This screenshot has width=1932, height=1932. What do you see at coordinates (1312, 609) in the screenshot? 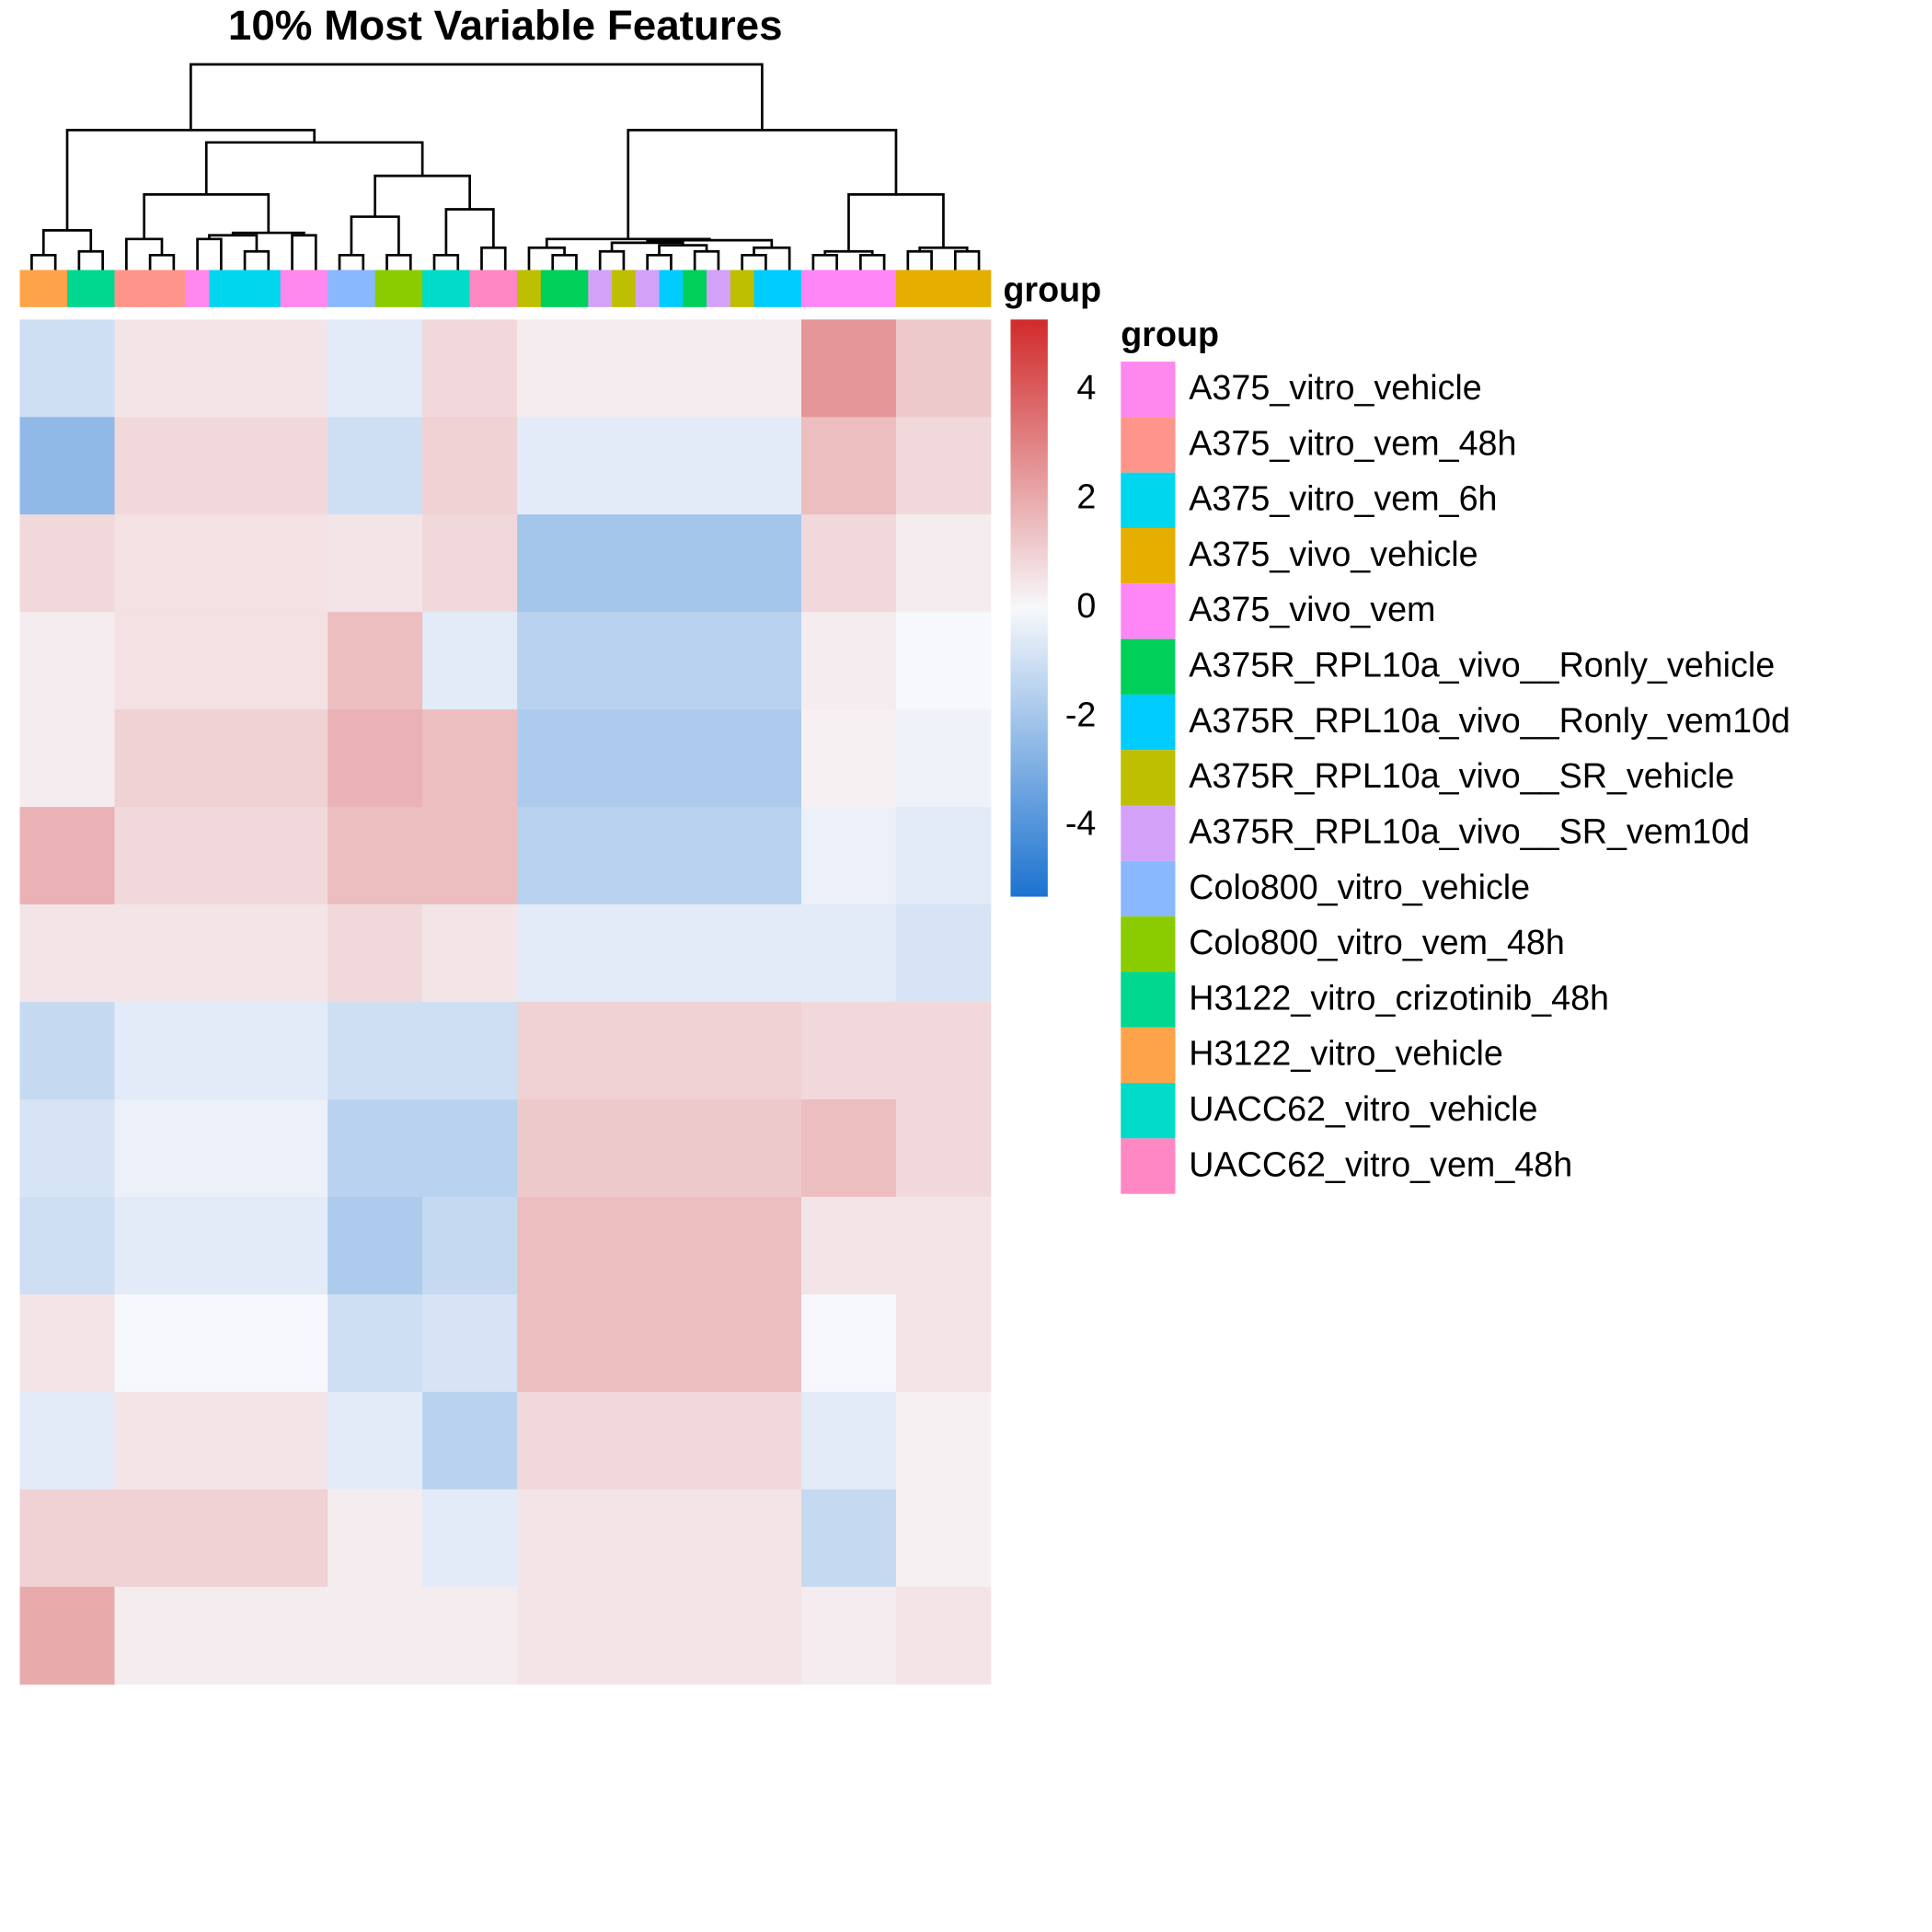
I see `legend-label: A375_vivo_vem` at bounding box center [1312, 609].